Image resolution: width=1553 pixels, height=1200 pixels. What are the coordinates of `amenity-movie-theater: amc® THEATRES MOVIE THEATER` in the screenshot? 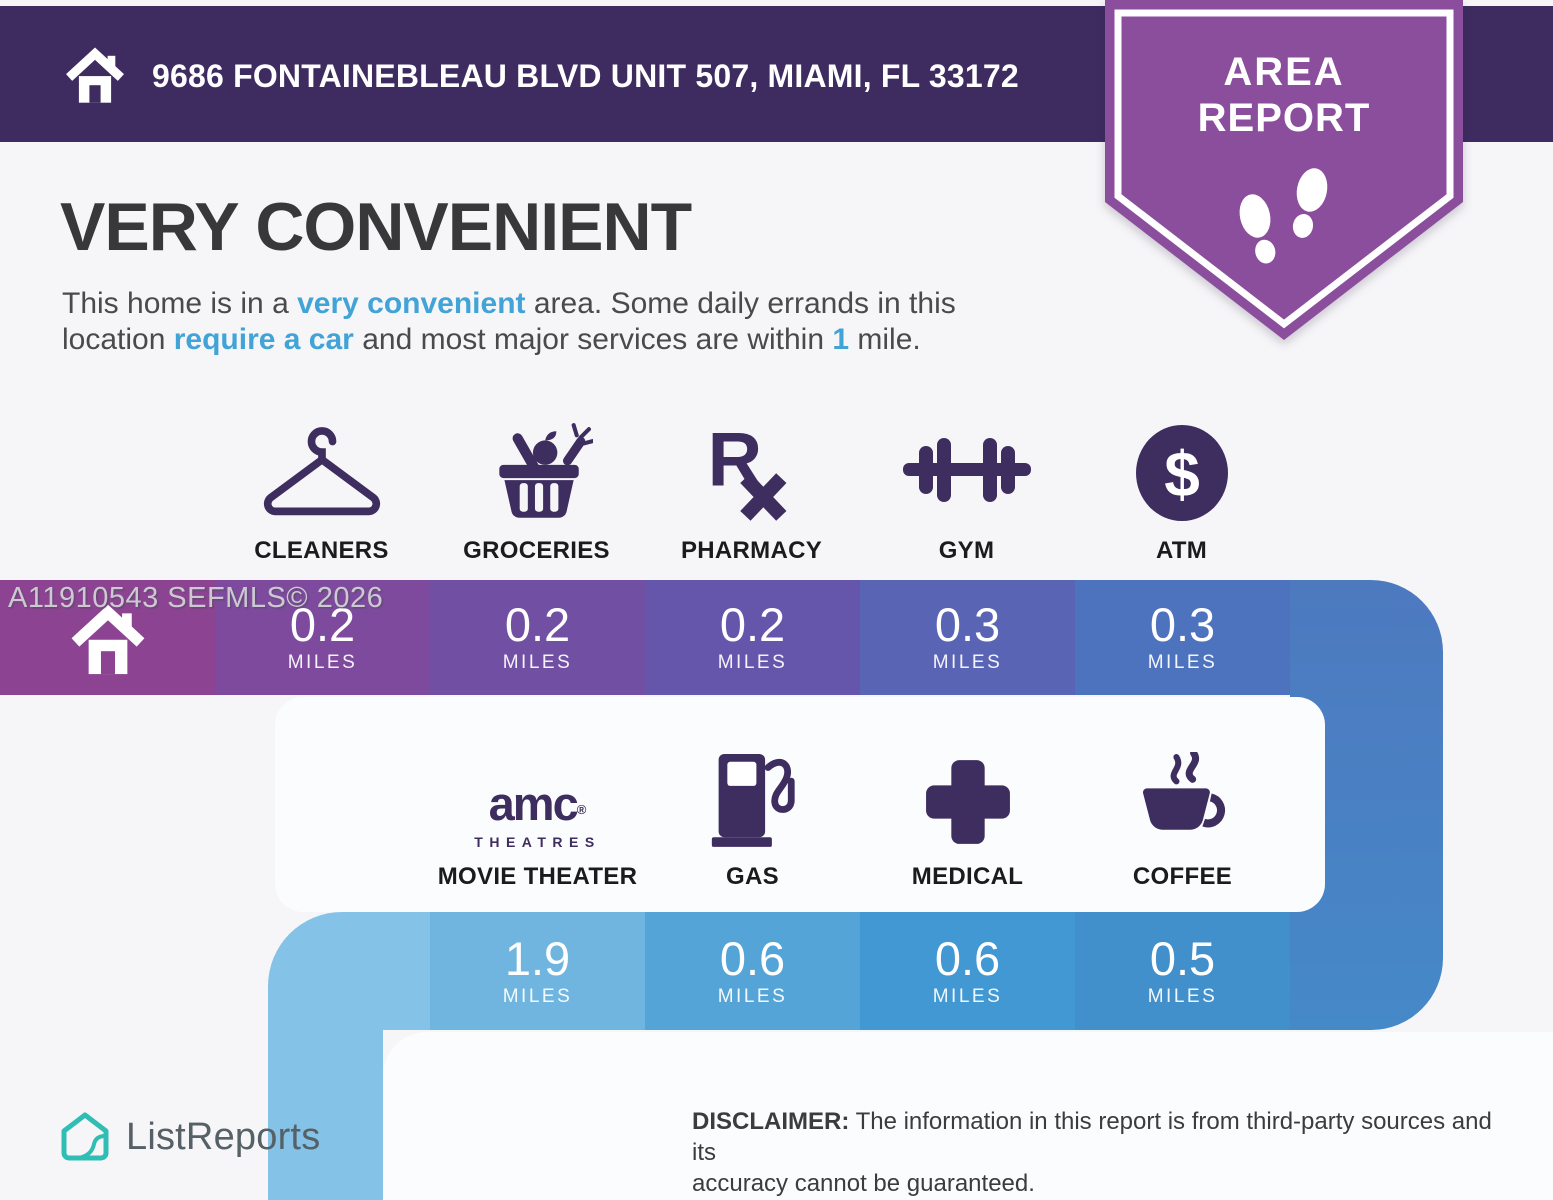 It's located at (537, 816).